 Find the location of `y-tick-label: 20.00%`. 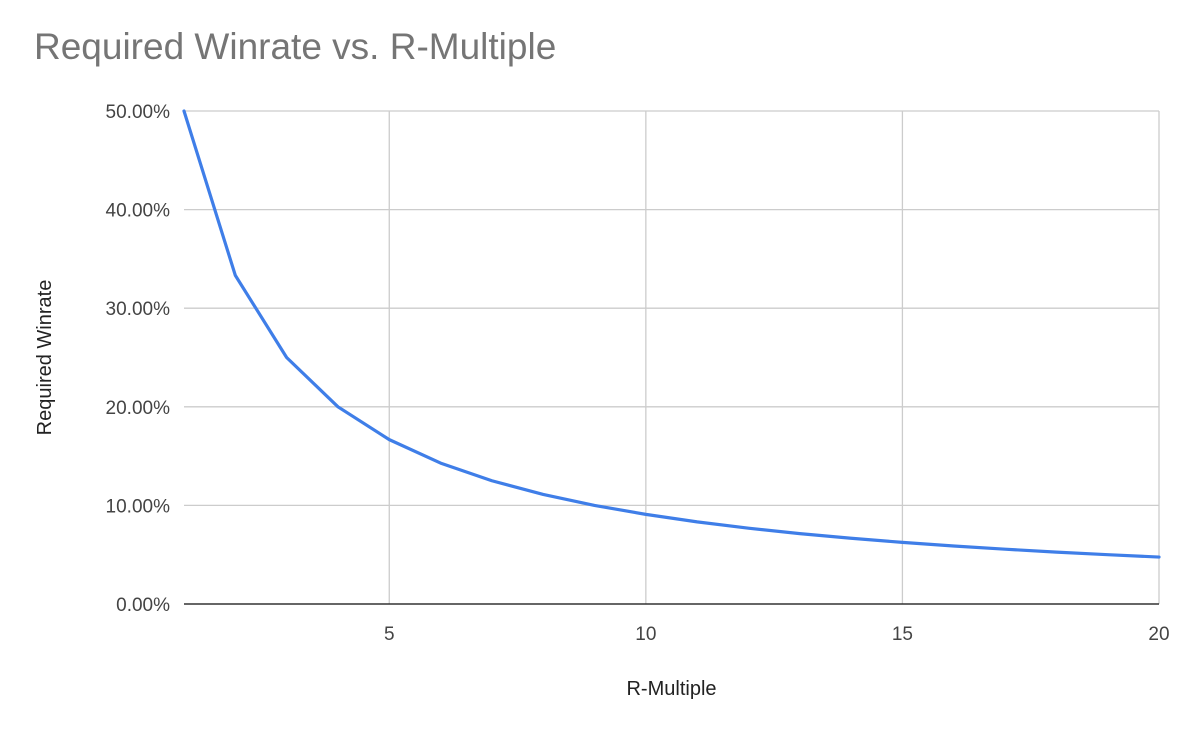

y-tick-label: 20.00% is located at coordinates (138, 408).